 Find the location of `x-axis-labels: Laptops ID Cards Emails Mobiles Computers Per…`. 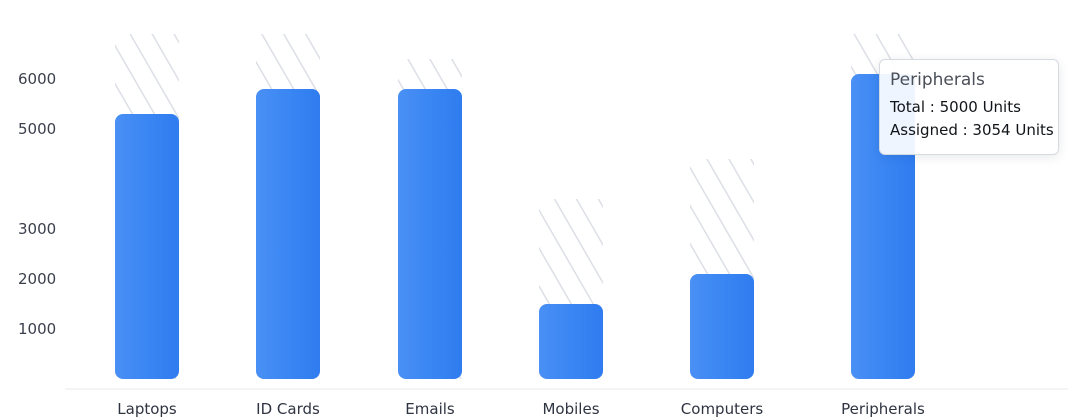

x-axis-labels: Laptops ID Cards Emails Mobiles Computers Per… is located at coordinates (521, 409).